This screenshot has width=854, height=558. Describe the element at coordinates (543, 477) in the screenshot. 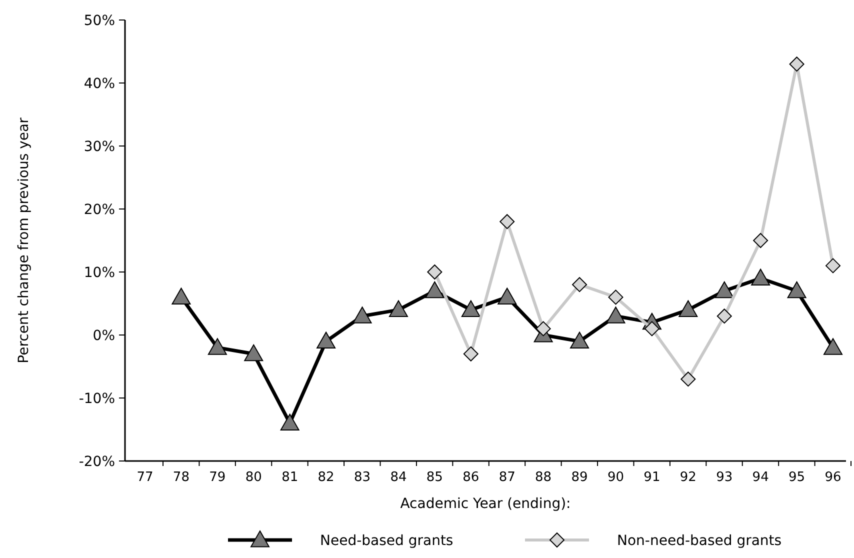

I see `x-tick-label: 88` at that location.